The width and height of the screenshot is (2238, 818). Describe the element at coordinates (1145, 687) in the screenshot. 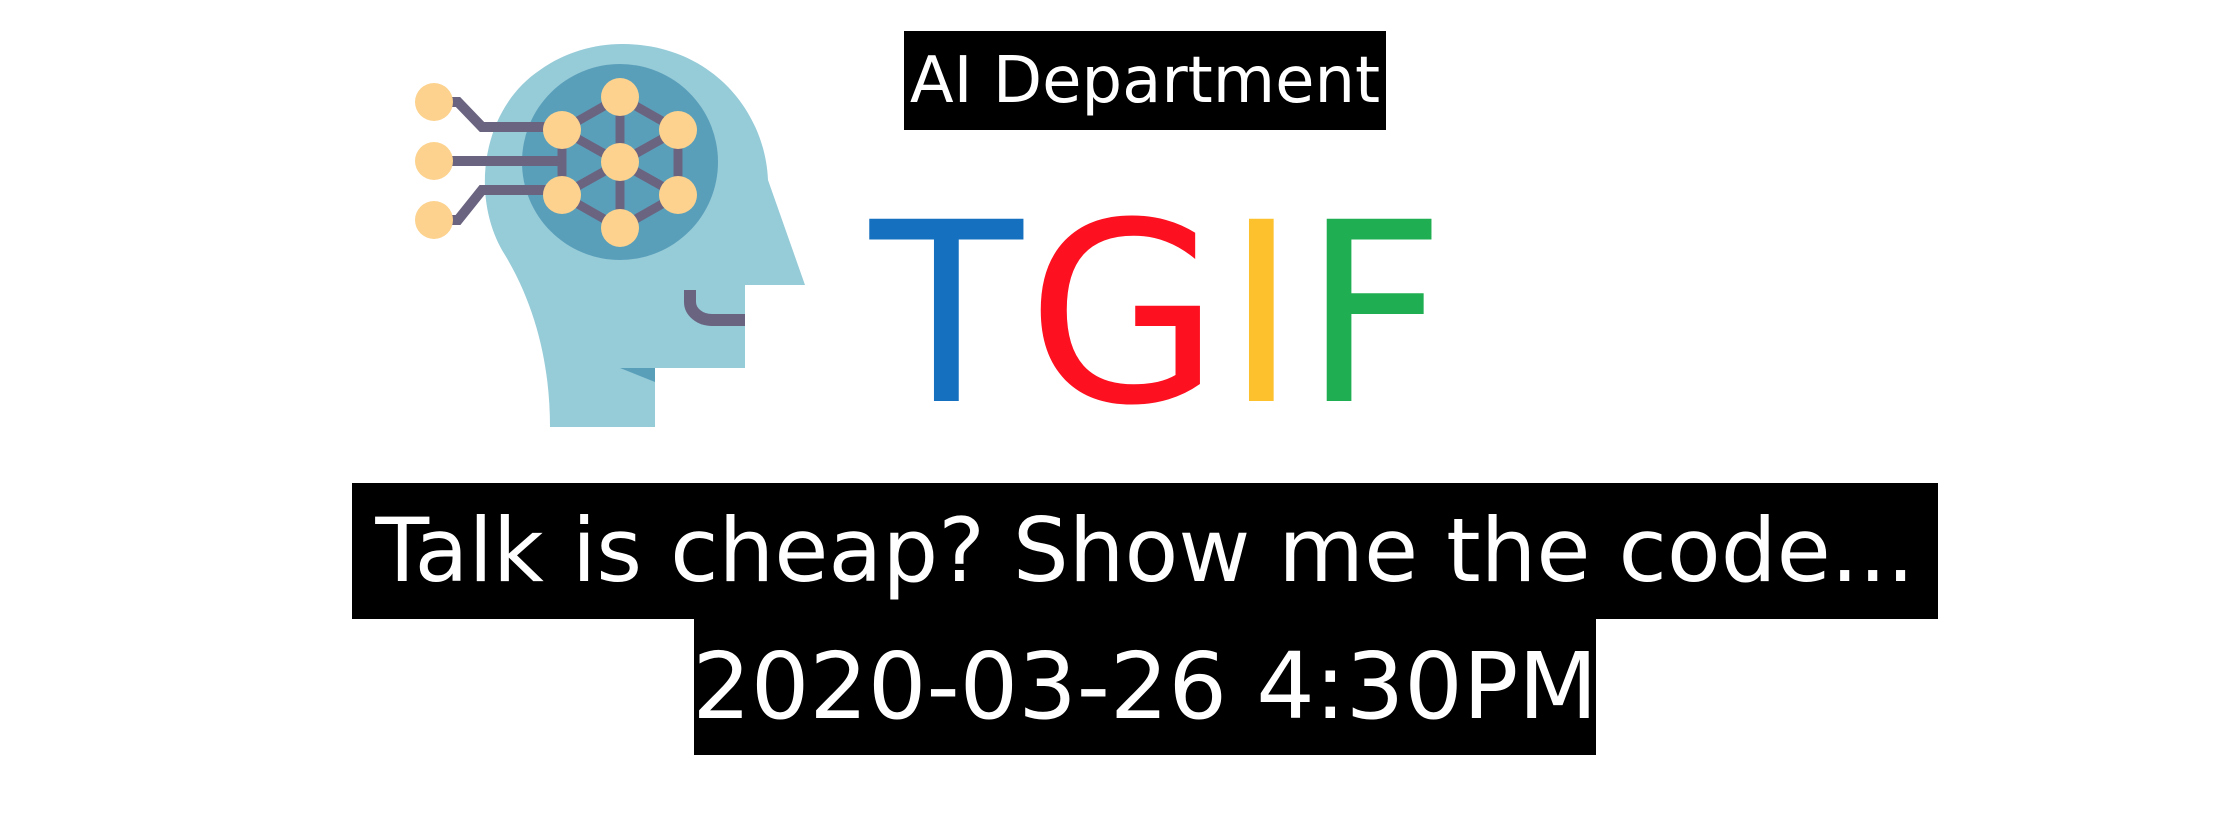

I see `event-datetime: 2020-03-26 4:30PM` at that location.